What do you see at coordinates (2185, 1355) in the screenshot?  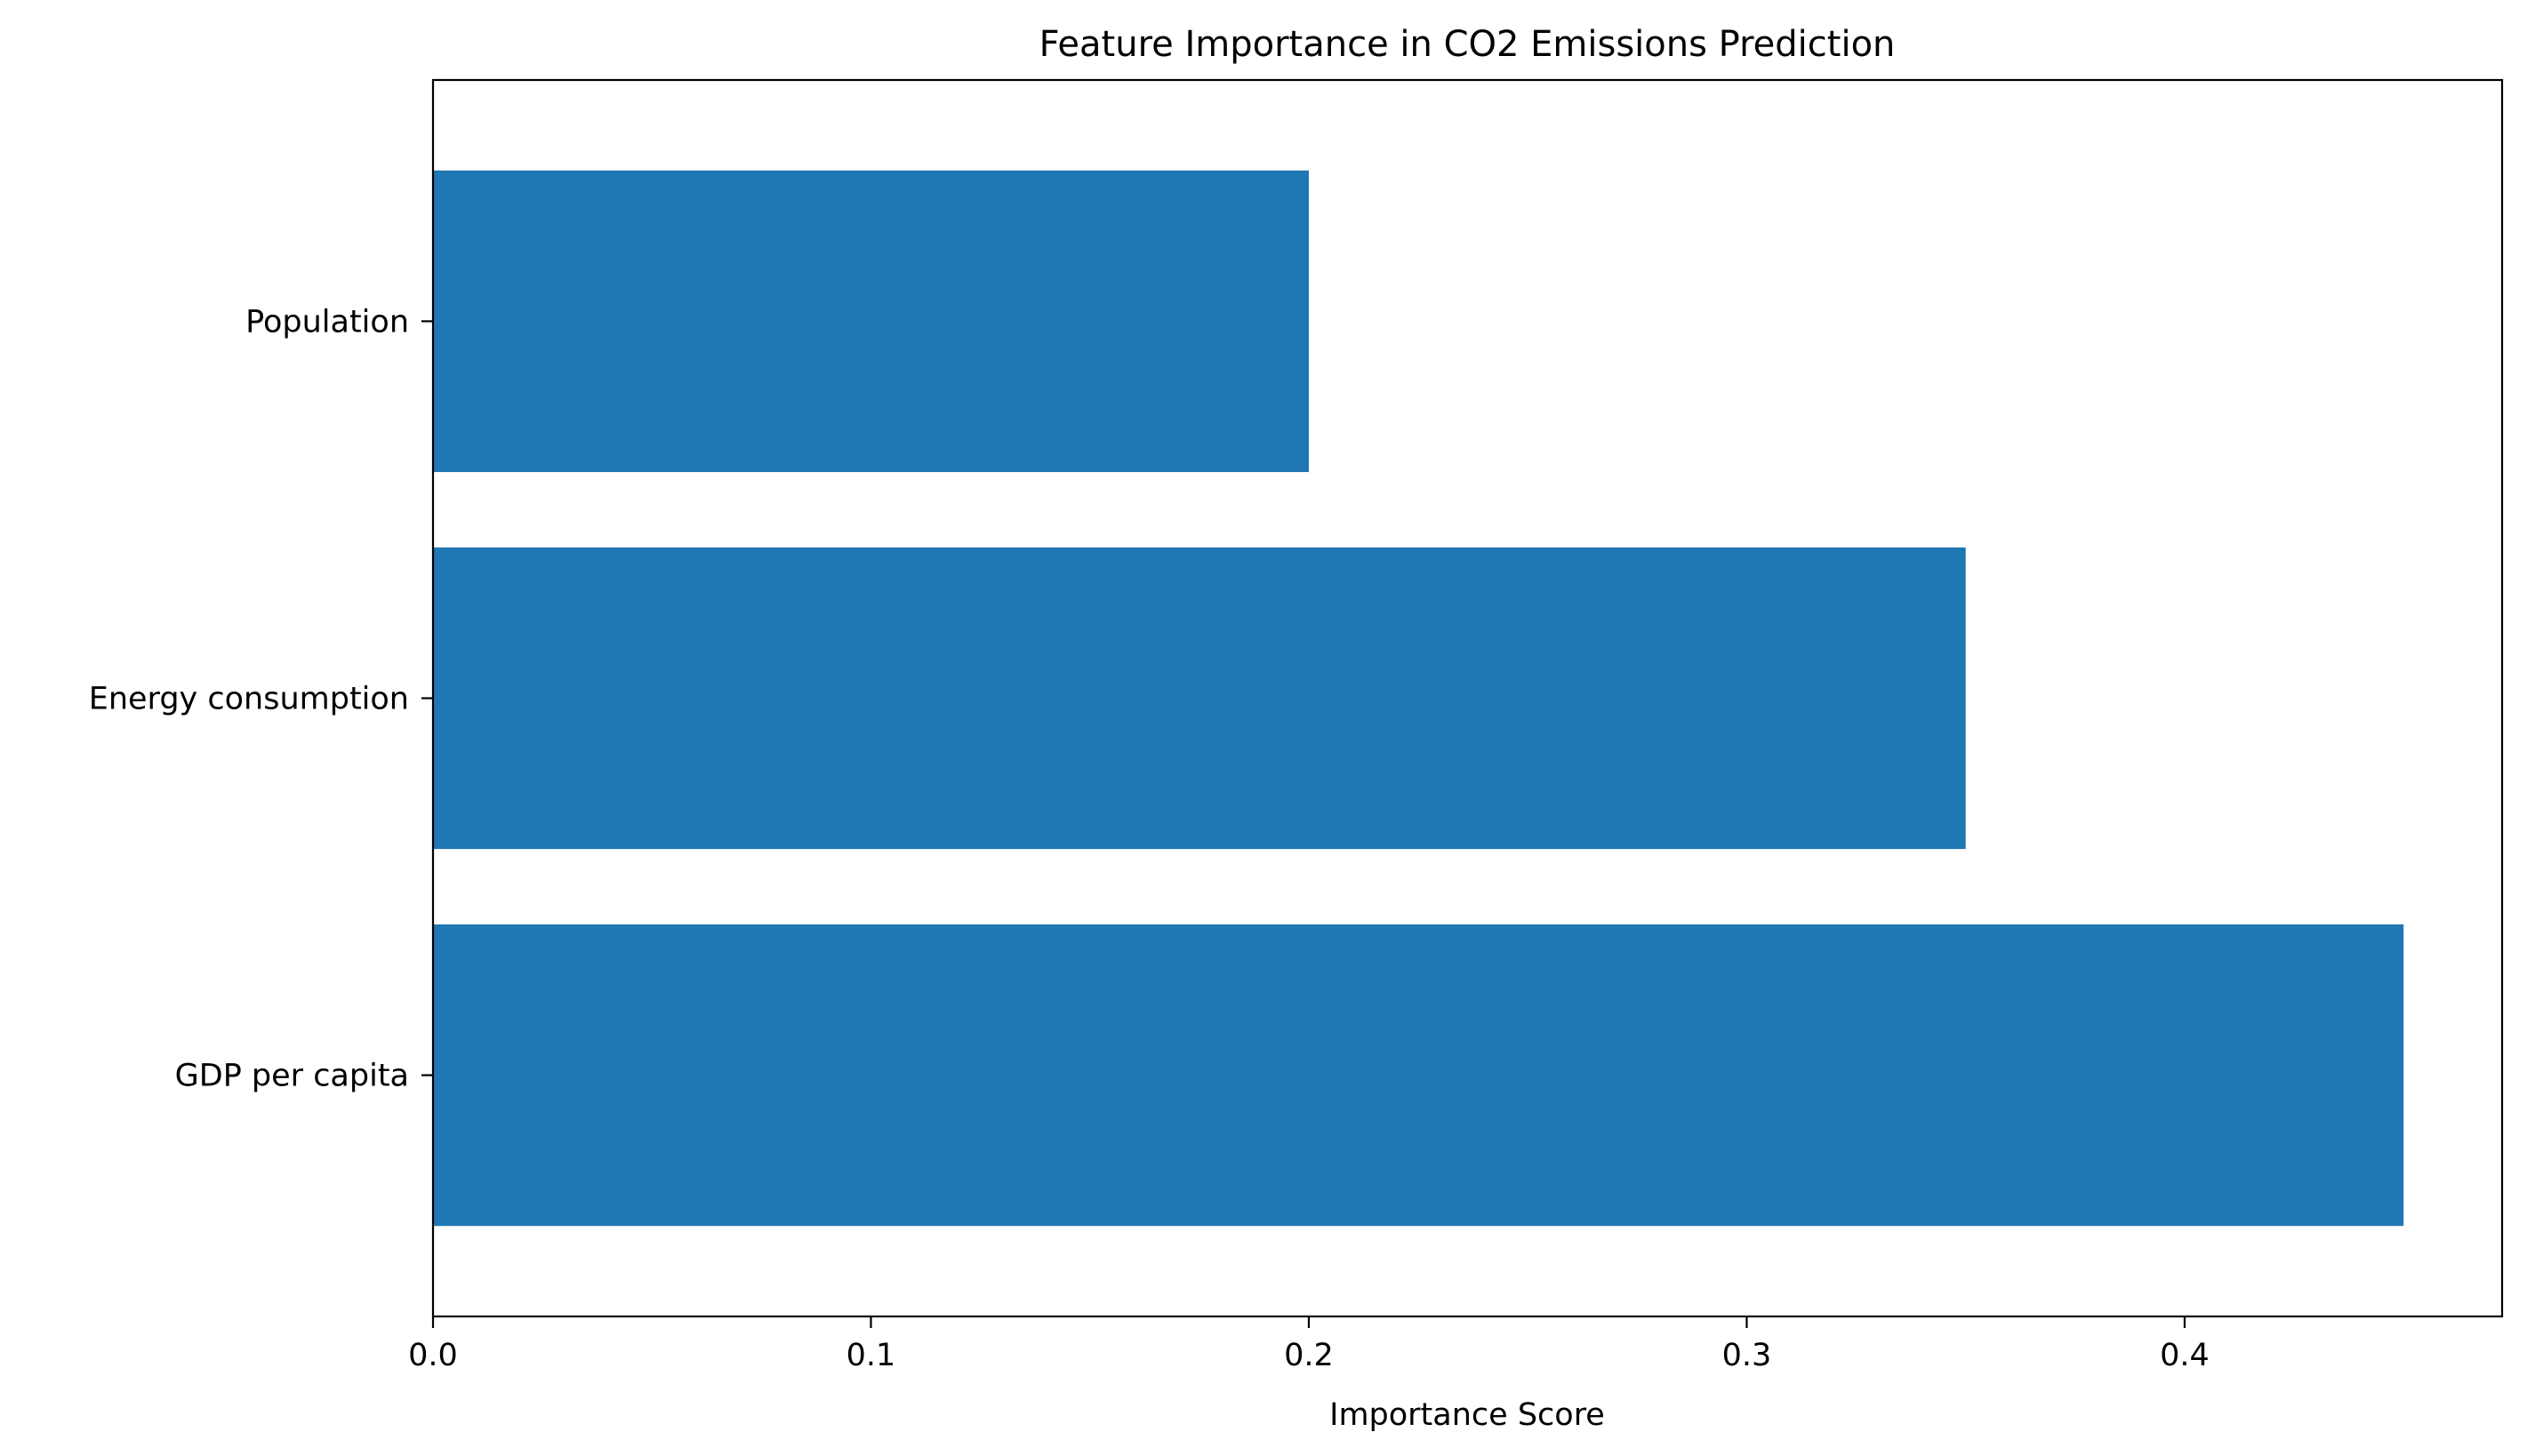 I see `x-tick-label: 0.4` at bounding box center [2185, 1355].